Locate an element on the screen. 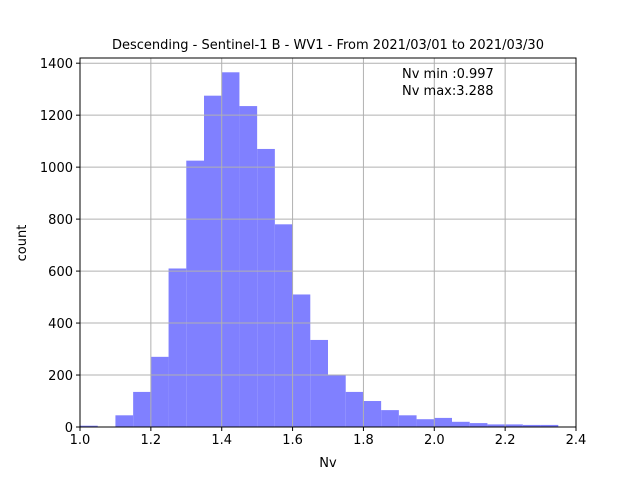 The image size is (640, 480). y-tick-label: 0 is located at coordinates (69, 428).